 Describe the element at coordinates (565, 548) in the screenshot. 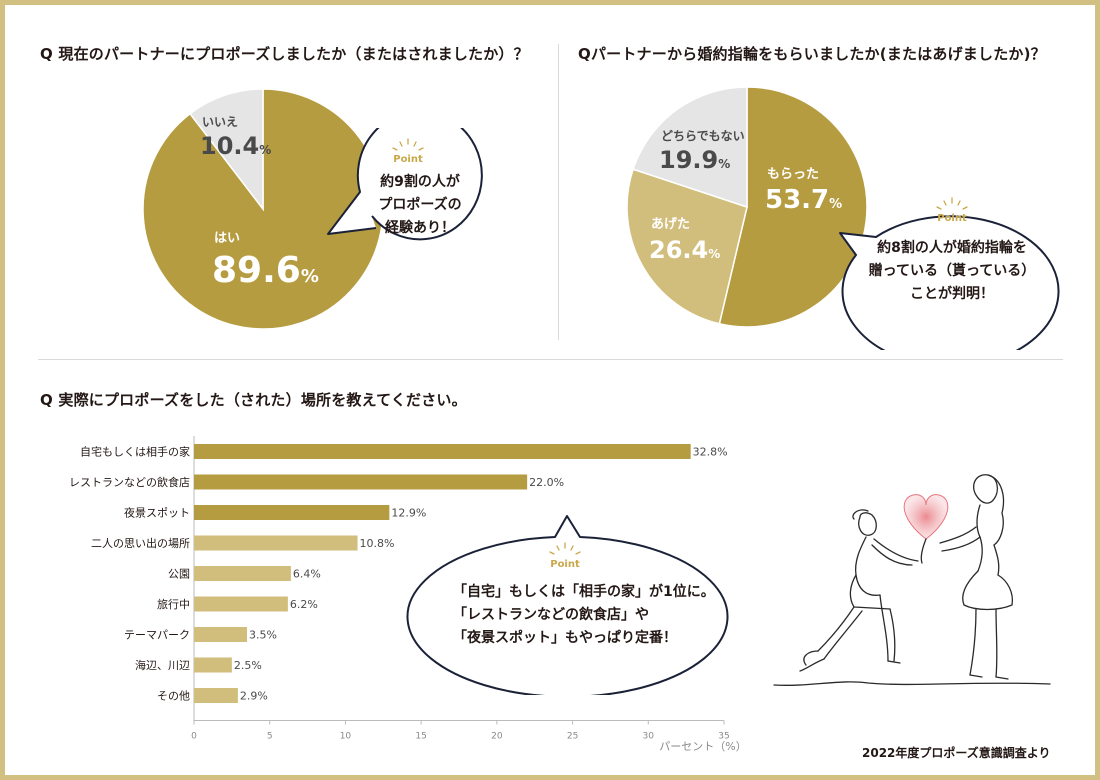

I see `q3-point-rays` at that location.